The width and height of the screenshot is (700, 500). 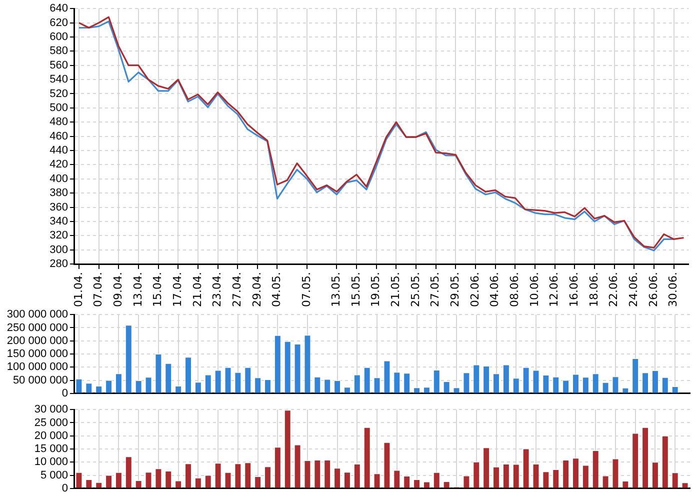 I want to click on x-tick-label: 27.04., so click(x=237, y=290).